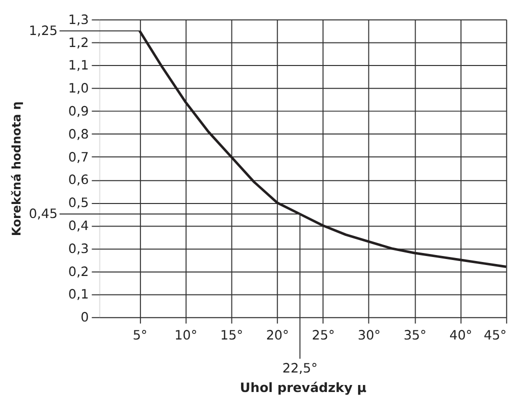 Image resolution: width=524 pixels, height=416 pixels. What do you see at coordinates (78, 112) in the screenshot?
I see `y-tick-label: 0,9` at bounding box center [78, 112].